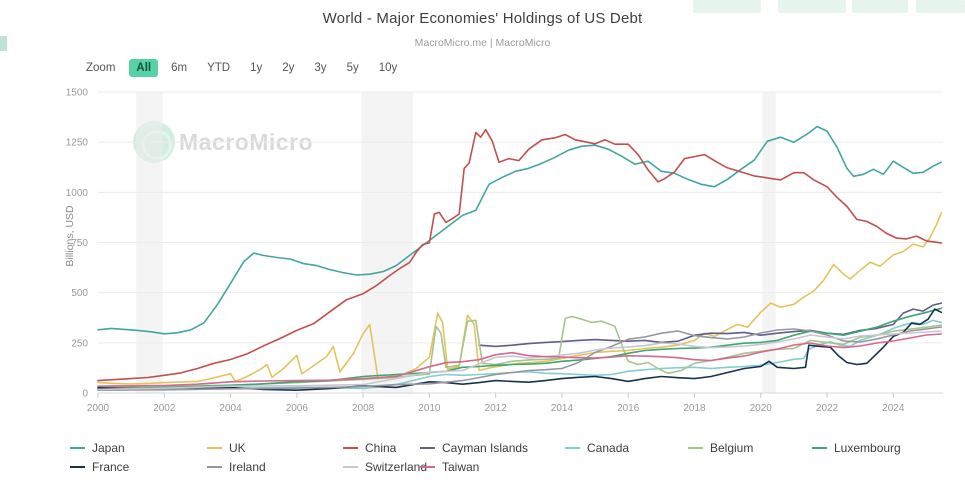 This screenshot has width=965, height=497. I want to click on series-line-canada, so click(520, 355).